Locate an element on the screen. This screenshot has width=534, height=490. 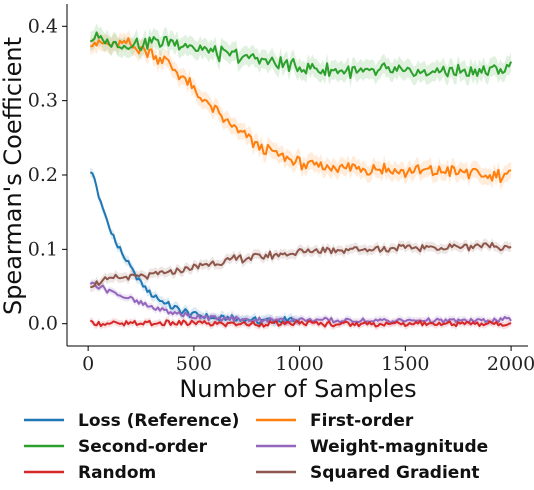
band-weight-magnitude is located at coordinates (301, 303).